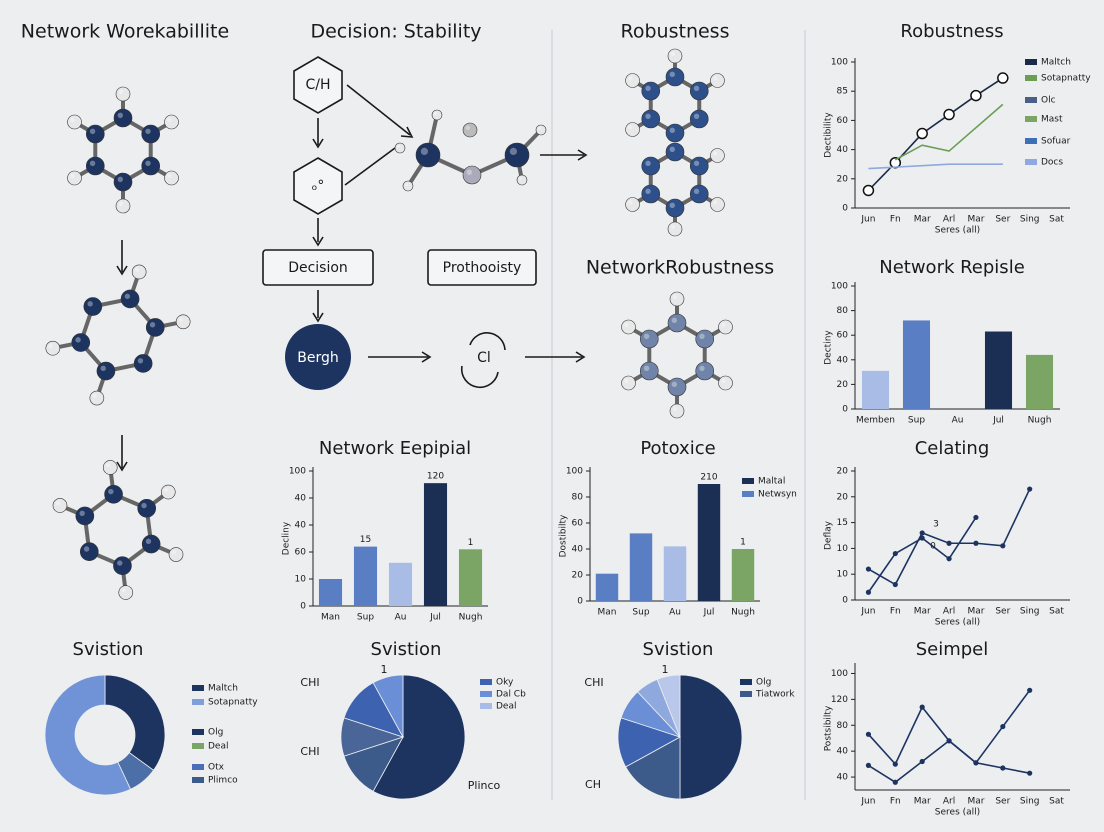  Describe the element at coordinates (975, 220) in the screenshot. I see `x-tick-label: Mar` at that location.